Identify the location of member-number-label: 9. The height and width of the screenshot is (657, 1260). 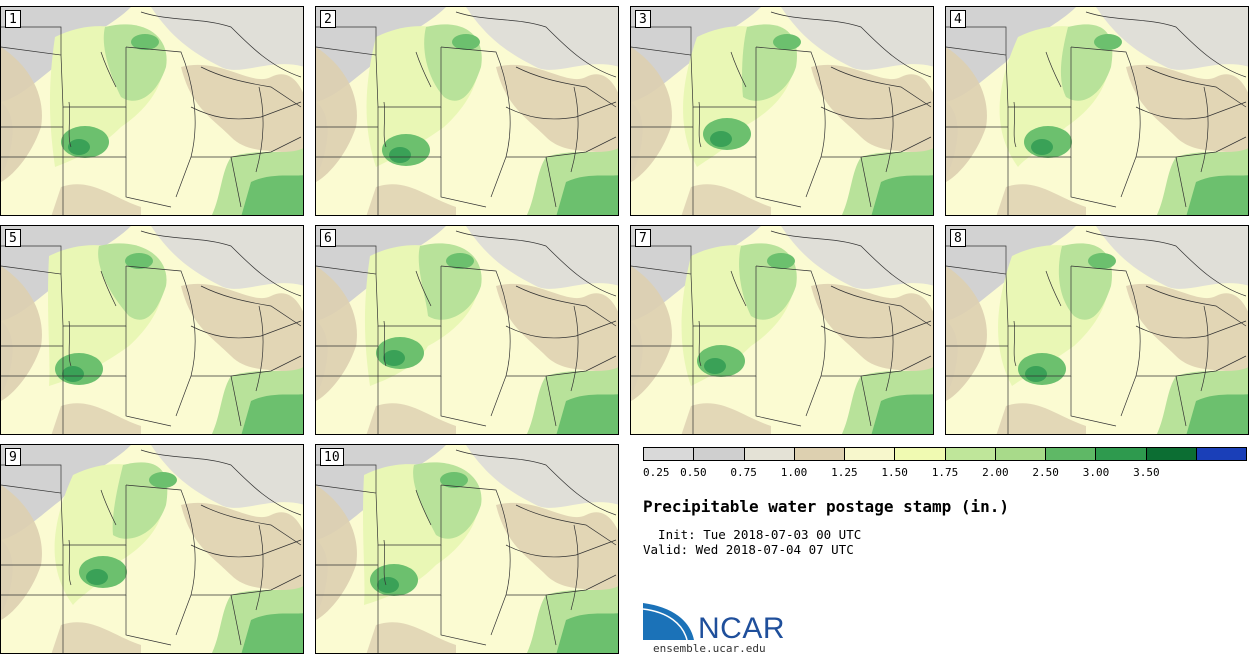
(13, 457).